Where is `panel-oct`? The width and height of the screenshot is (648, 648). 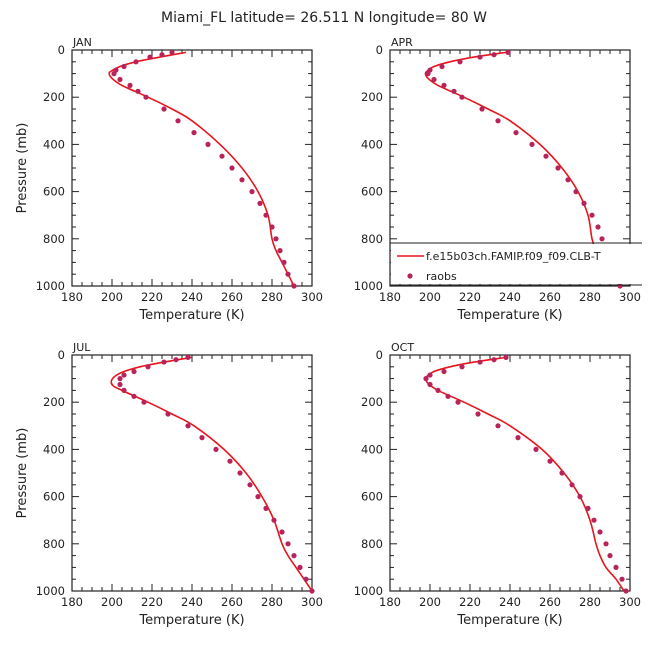
panel-oct is located at coordinates (510, 474).